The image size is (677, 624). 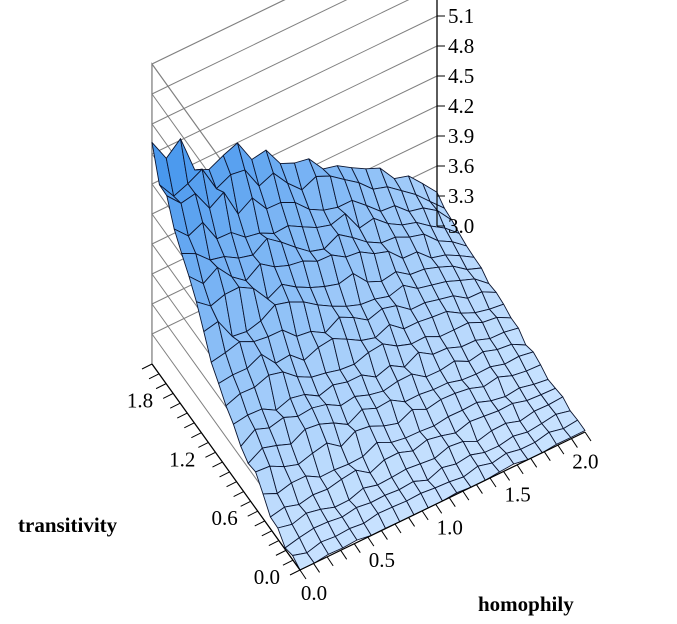 What do you see at coordinates (461, 46) in the screenshot?
I see `z-tick-label: 4.8` at bounding box center [461, 46].